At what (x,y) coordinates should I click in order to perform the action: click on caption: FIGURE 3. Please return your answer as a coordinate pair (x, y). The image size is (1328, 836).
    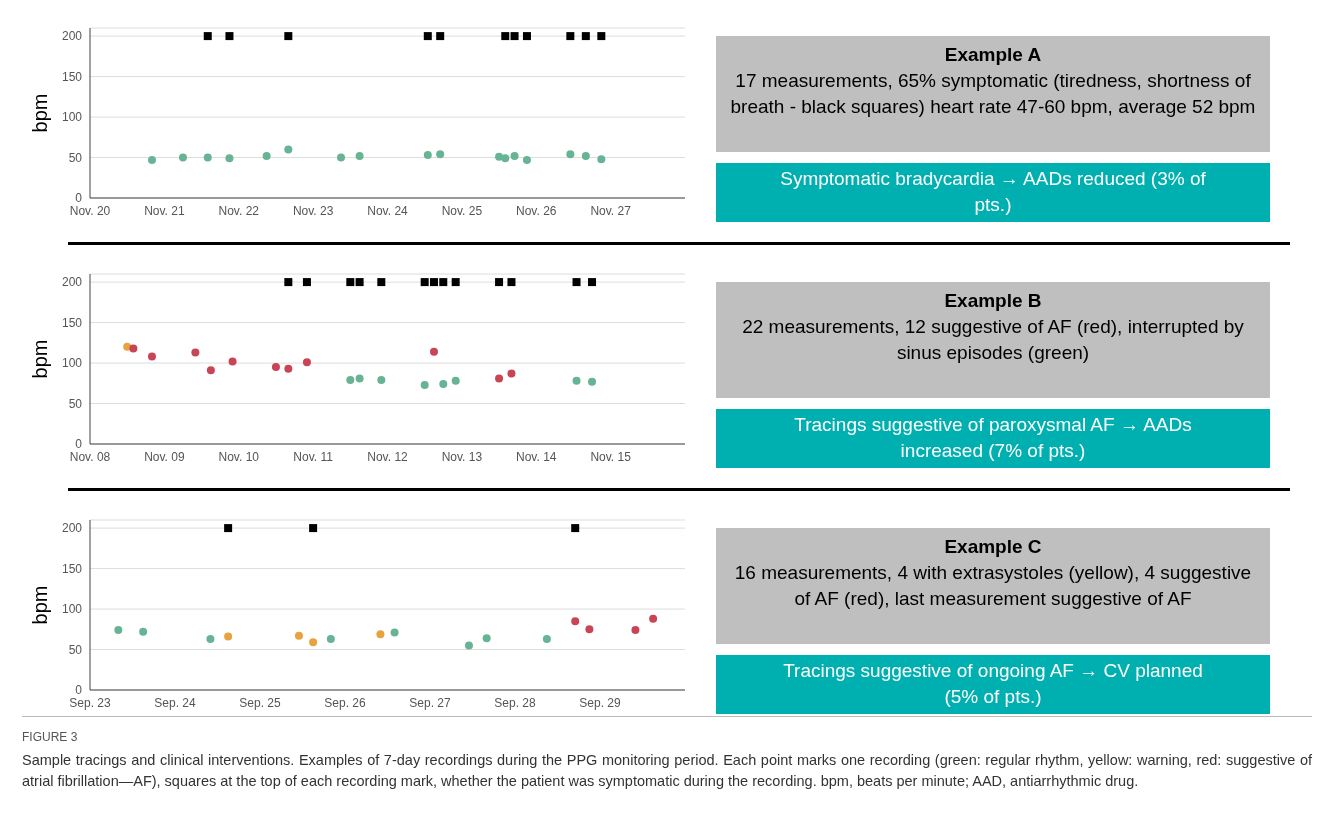
    Looking at the image, I should click on (50, 737).